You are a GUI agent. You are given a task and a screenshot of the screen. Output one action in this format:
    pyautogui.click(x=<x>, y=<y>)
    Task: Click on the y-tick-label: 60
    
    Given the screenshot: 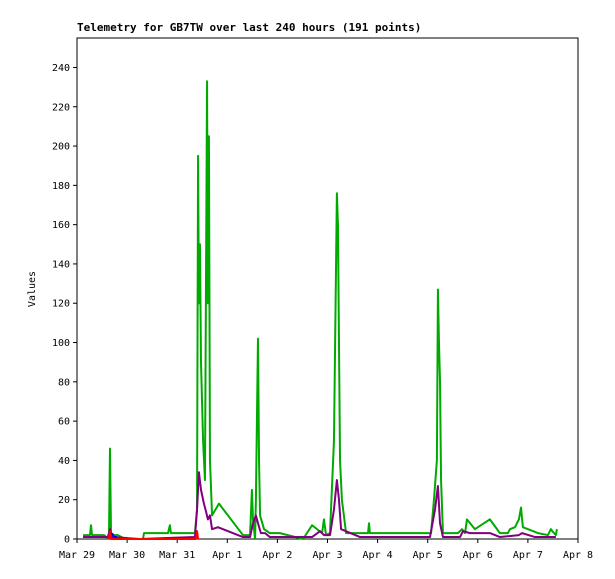 What is the action you would take?
    pyautogui.click(x=64, y=422)
    